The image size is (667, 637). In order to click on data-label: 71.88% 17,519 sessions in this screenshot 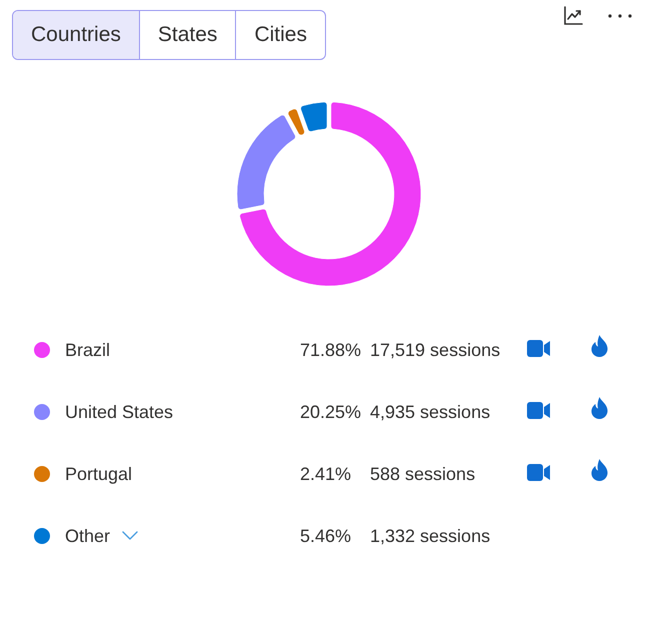, I will do `click(400, 350)`.